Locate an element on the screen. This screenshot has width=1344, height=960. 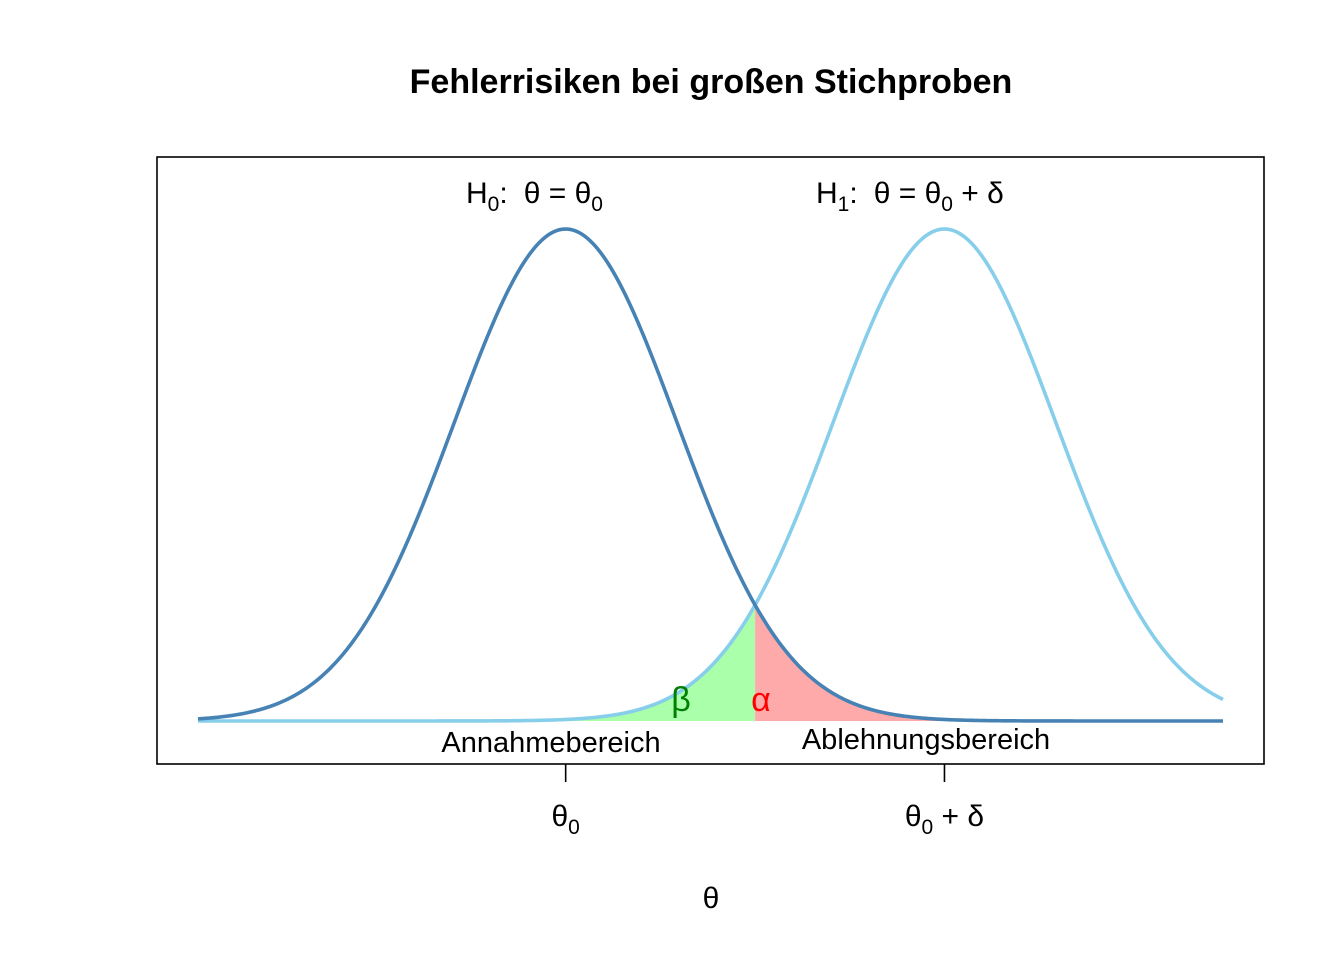
beta-area is located at coordinates (477, 663).